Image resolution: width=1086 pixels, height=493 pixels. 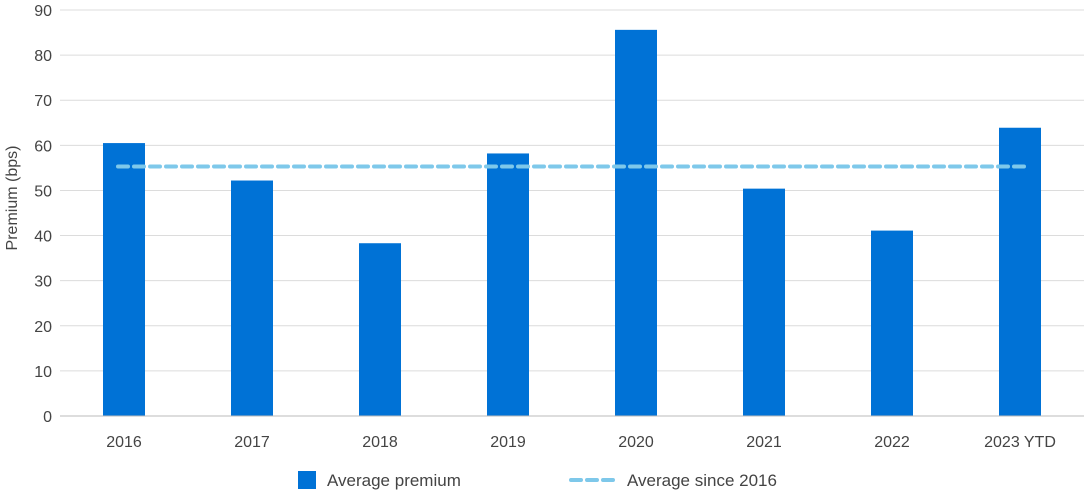 I want to click on x-tick-label: 2022, so click(x=892, y=442).